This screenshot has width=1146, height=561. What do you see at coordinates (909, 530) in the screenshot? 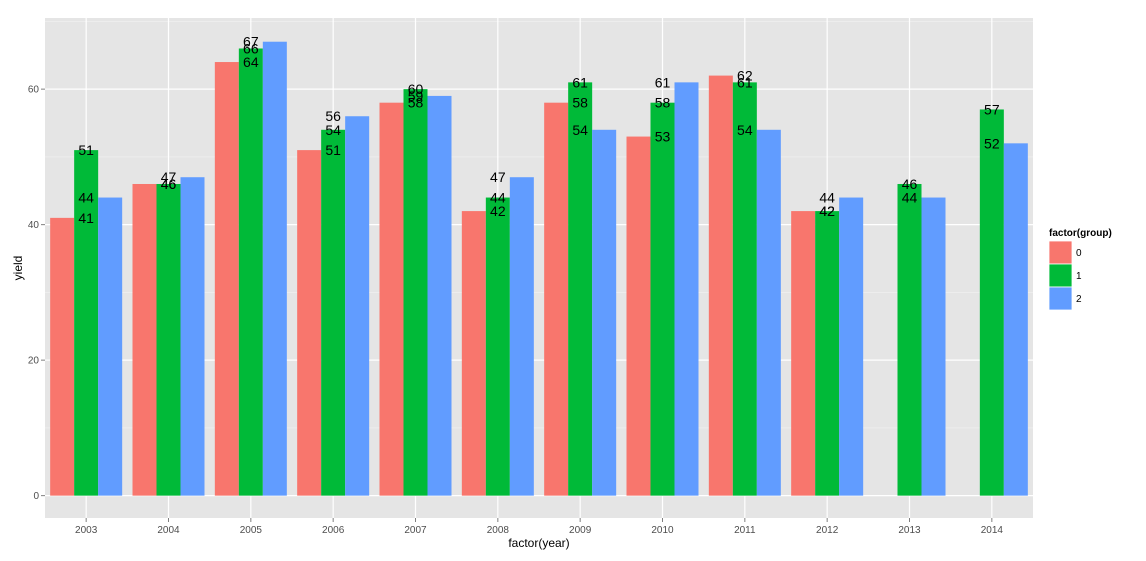
I see `x-tick-label: 2013` at bounding box center [909, 530].